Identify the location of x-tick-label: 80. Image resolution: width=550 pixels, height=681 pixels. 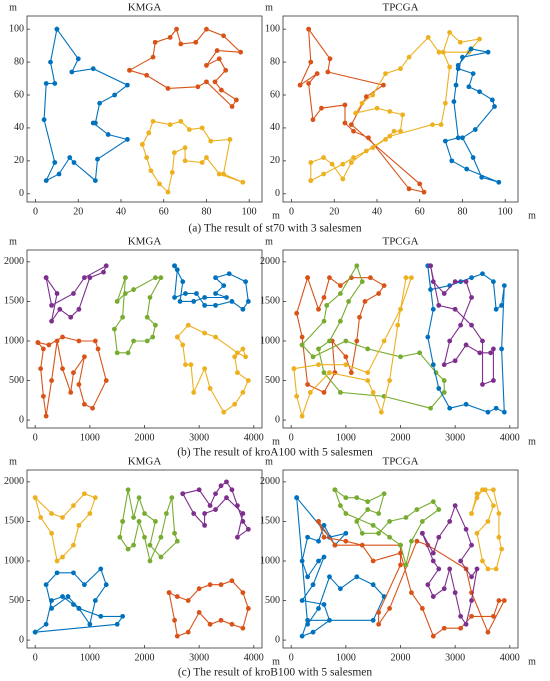
(206, 211).